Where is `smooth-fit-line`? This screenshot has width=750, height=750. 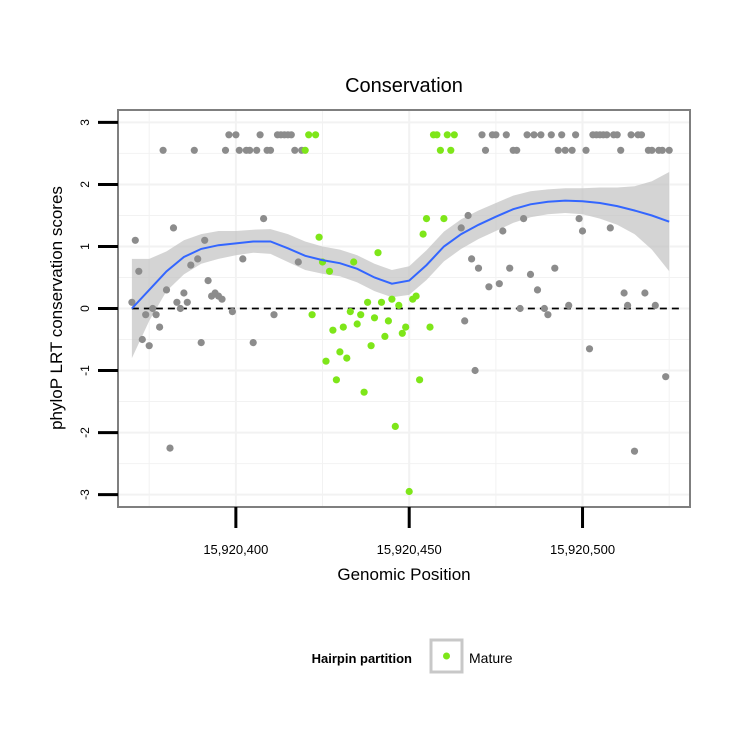
smooth-fit-line is located at coordinates (400, 254).